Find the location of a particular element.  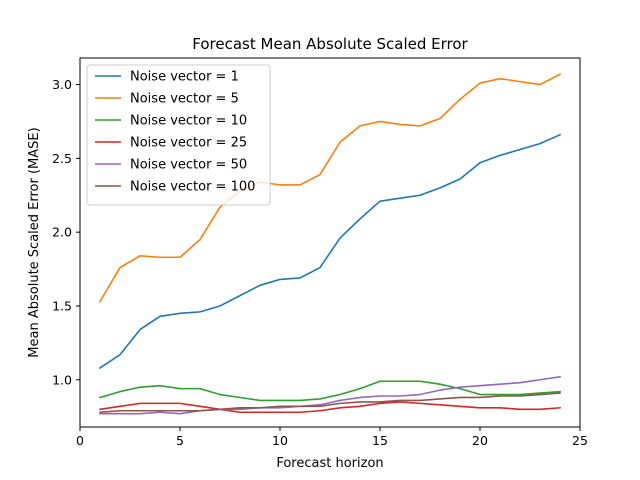

legend-label: Noise vector = 1 is located at coordinates (184, 77).